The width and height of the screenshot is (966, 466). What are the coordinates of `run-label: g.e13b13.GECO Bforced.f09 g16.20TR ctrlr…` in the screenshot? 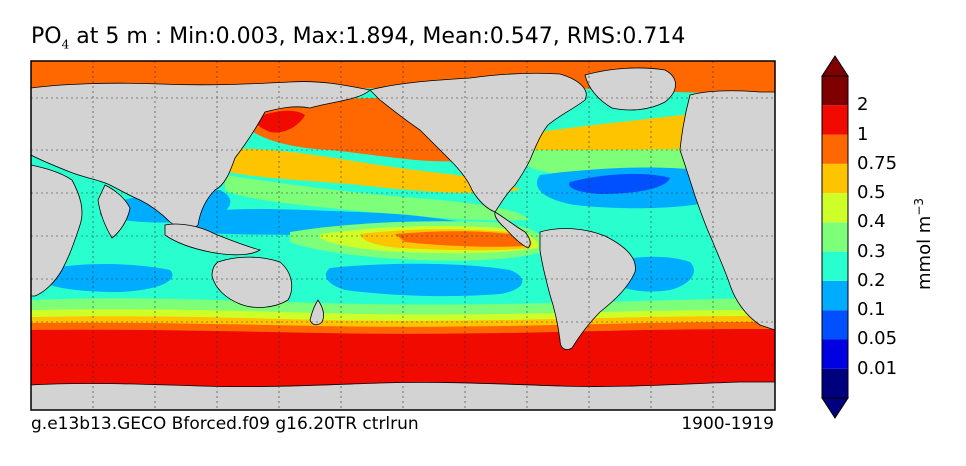 It's located at (225, 424).